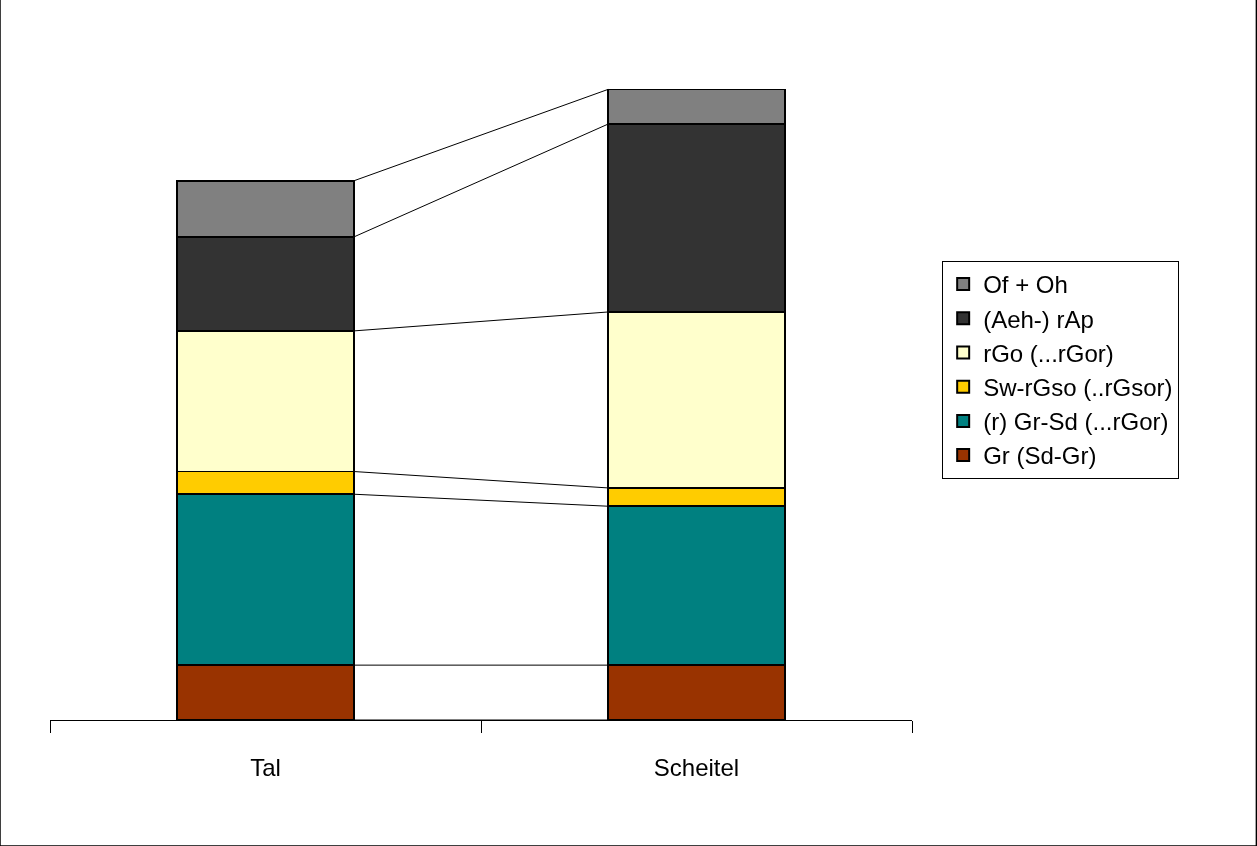 The width and height of the screenshot is (1257, 846). Describe the element at coordinates (1078, 388) in the screenshot. I see `legend-label: Sw-rGso (..rGsor)` at that location.